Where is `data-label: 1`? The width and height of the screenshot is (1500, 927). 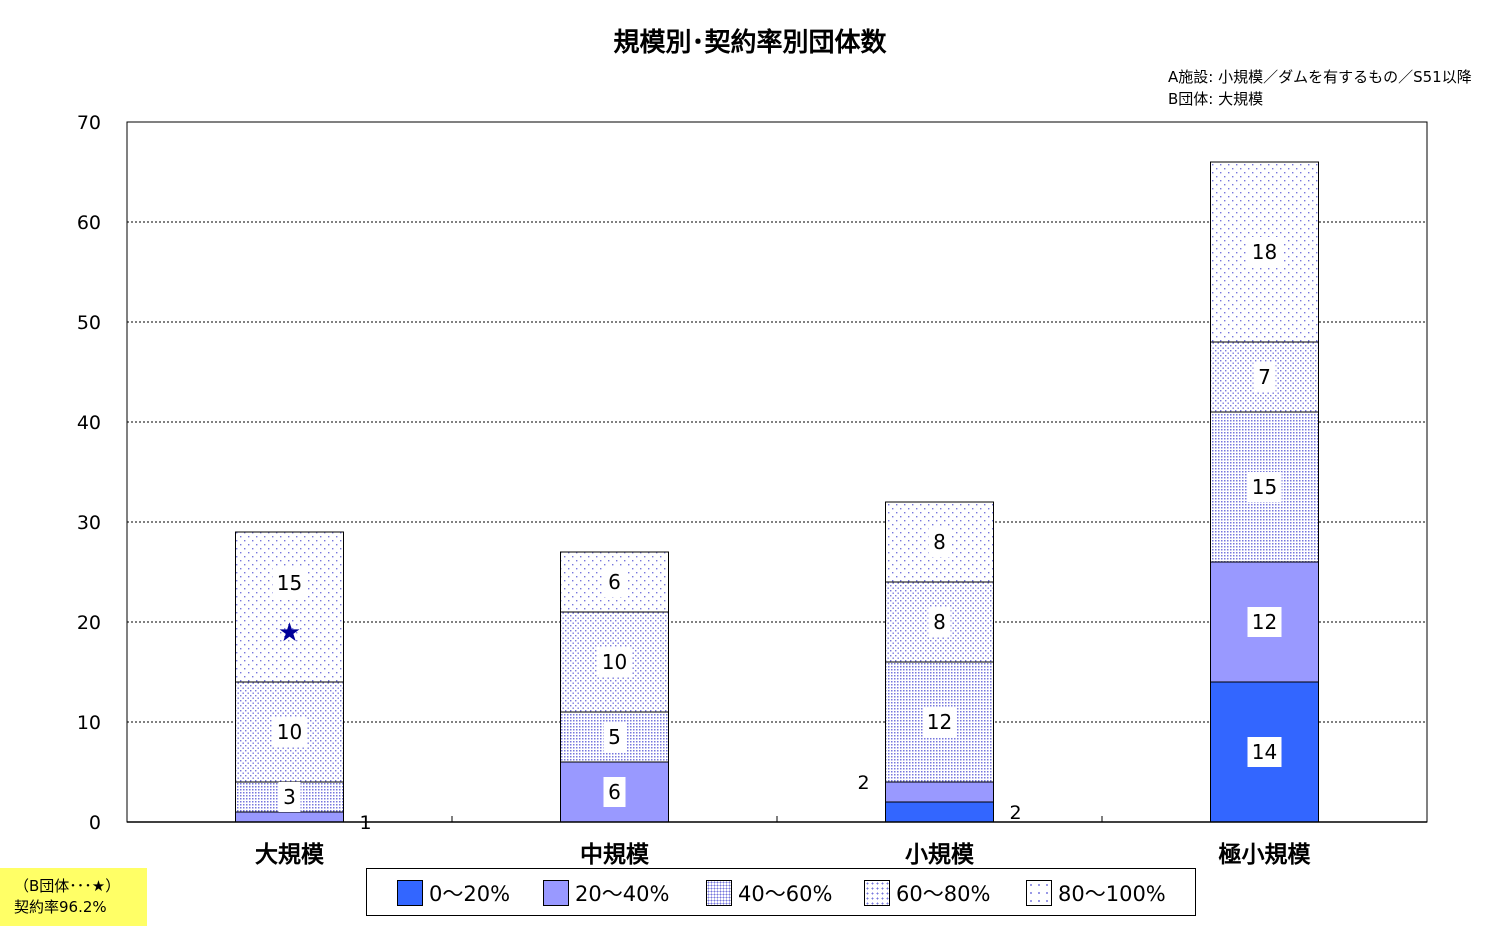 data-label: 1 is located at coordinates (365, 823).